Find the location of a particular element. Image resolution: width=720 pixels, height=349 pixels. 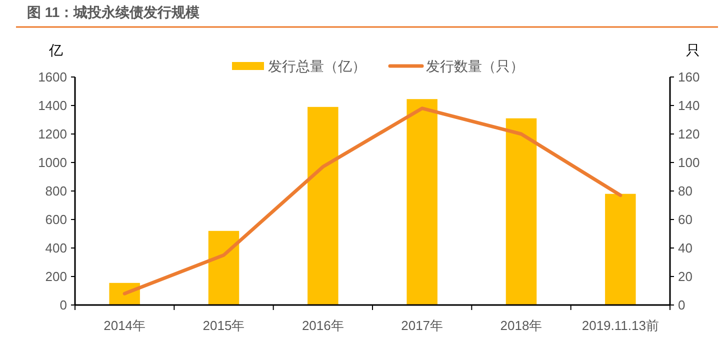

x-tick-label: 2014年 is located at coordinates (125, 325).